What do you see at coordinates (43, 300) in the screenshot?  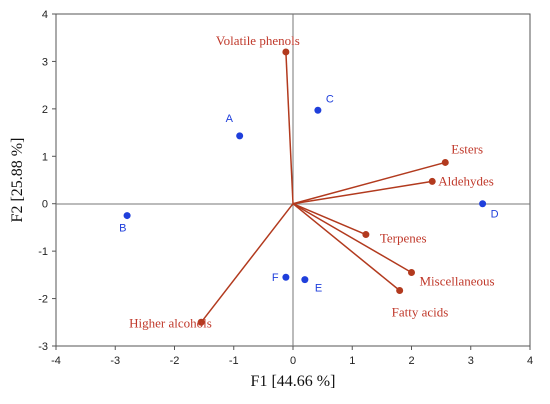 I see `y-tick-label: -2` at bounding box center [43, 300].